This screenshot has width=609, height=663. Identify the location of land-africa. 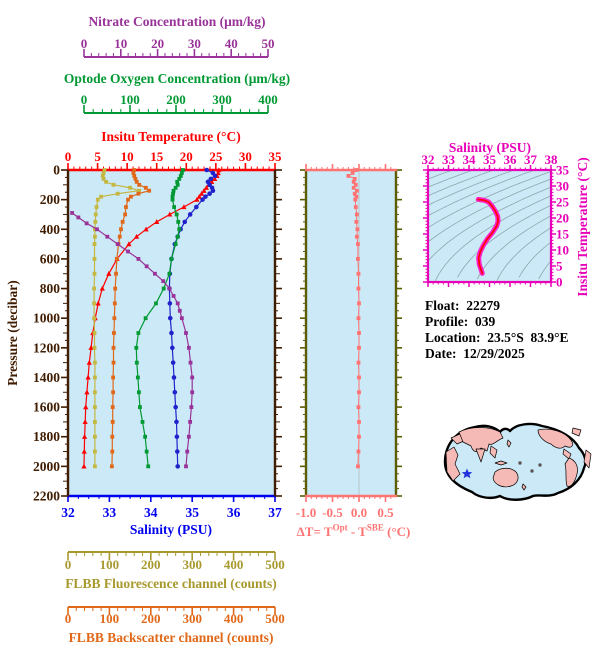
(453, 464).